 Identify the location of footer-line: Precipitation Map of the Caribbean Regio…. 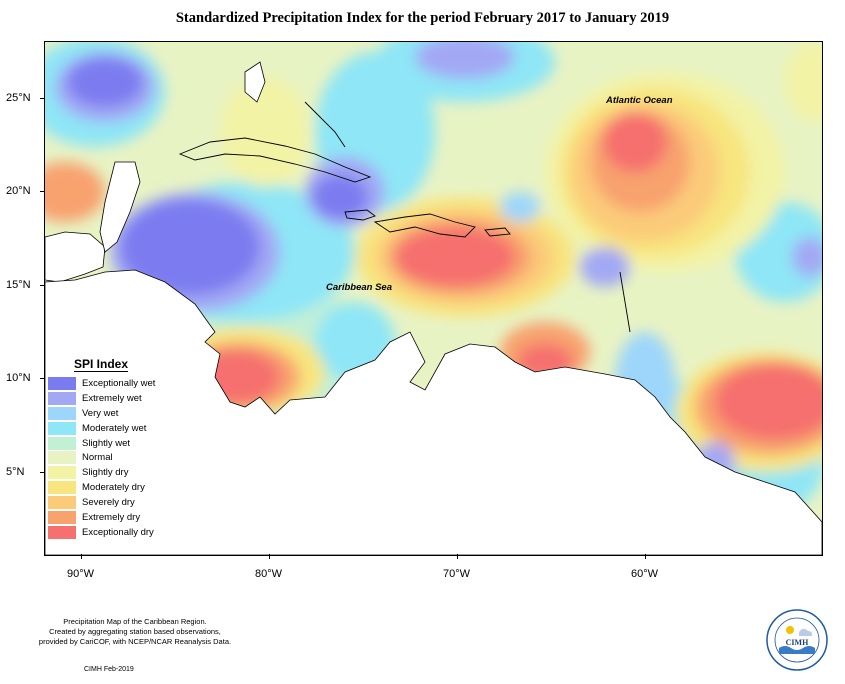
(135, 621).